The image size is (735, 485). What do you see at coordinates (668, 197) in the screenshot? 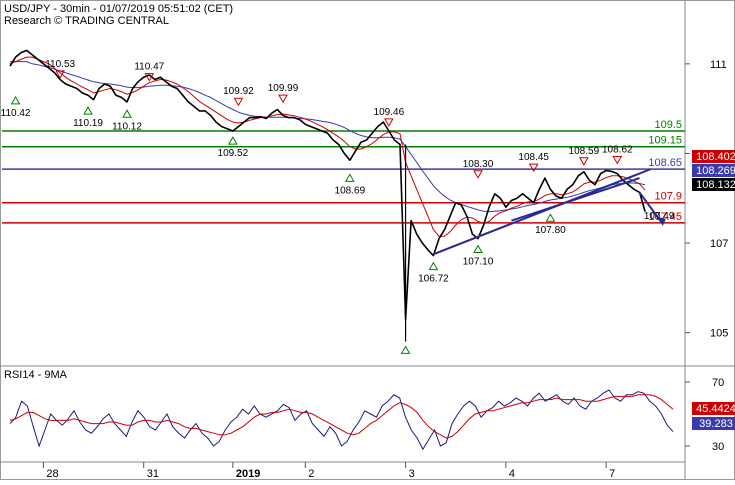
I see `level-label: 107.9` at bounding box center [668, 197].